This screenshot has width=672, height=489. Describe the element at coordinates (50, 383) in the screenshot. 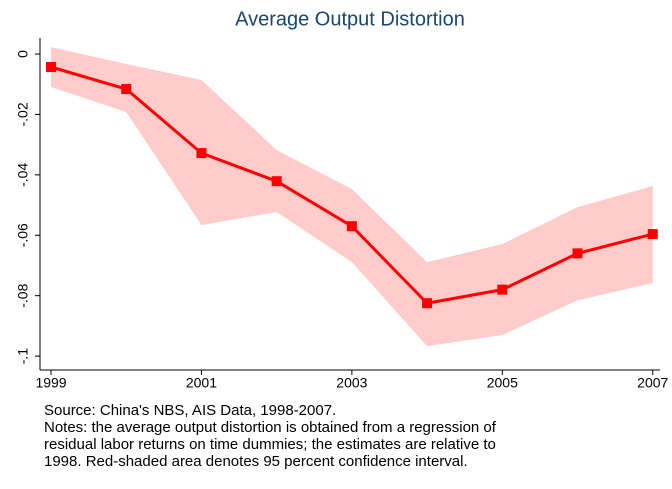

I see `x-tick-label: 1999` at that location.